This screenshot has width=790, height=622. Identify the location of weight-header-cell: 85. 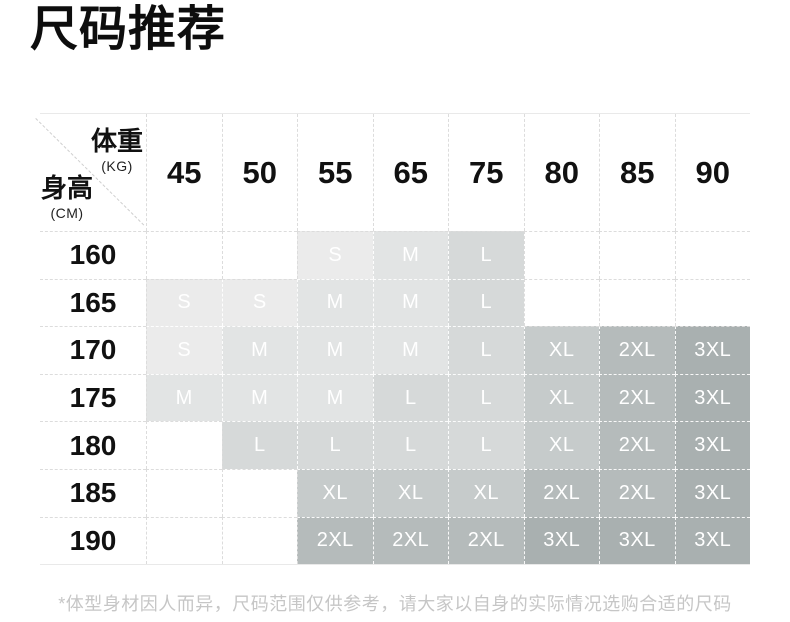
(637, 172).